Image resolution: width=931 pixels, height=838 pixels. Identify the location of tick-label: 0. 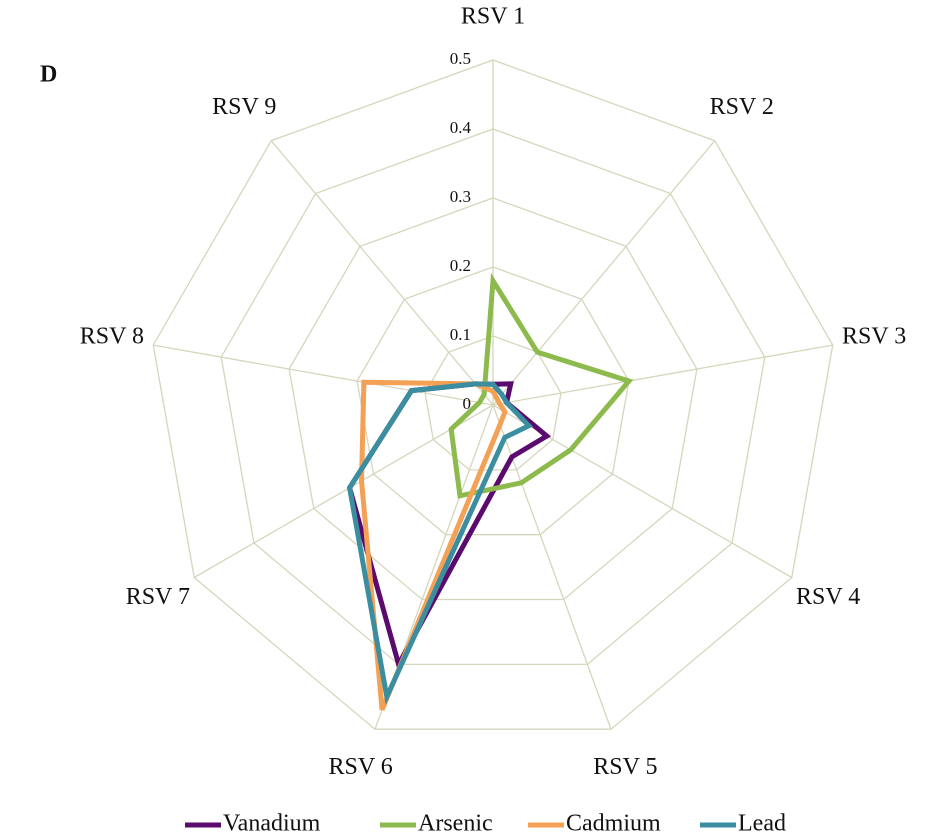
(467, 403).